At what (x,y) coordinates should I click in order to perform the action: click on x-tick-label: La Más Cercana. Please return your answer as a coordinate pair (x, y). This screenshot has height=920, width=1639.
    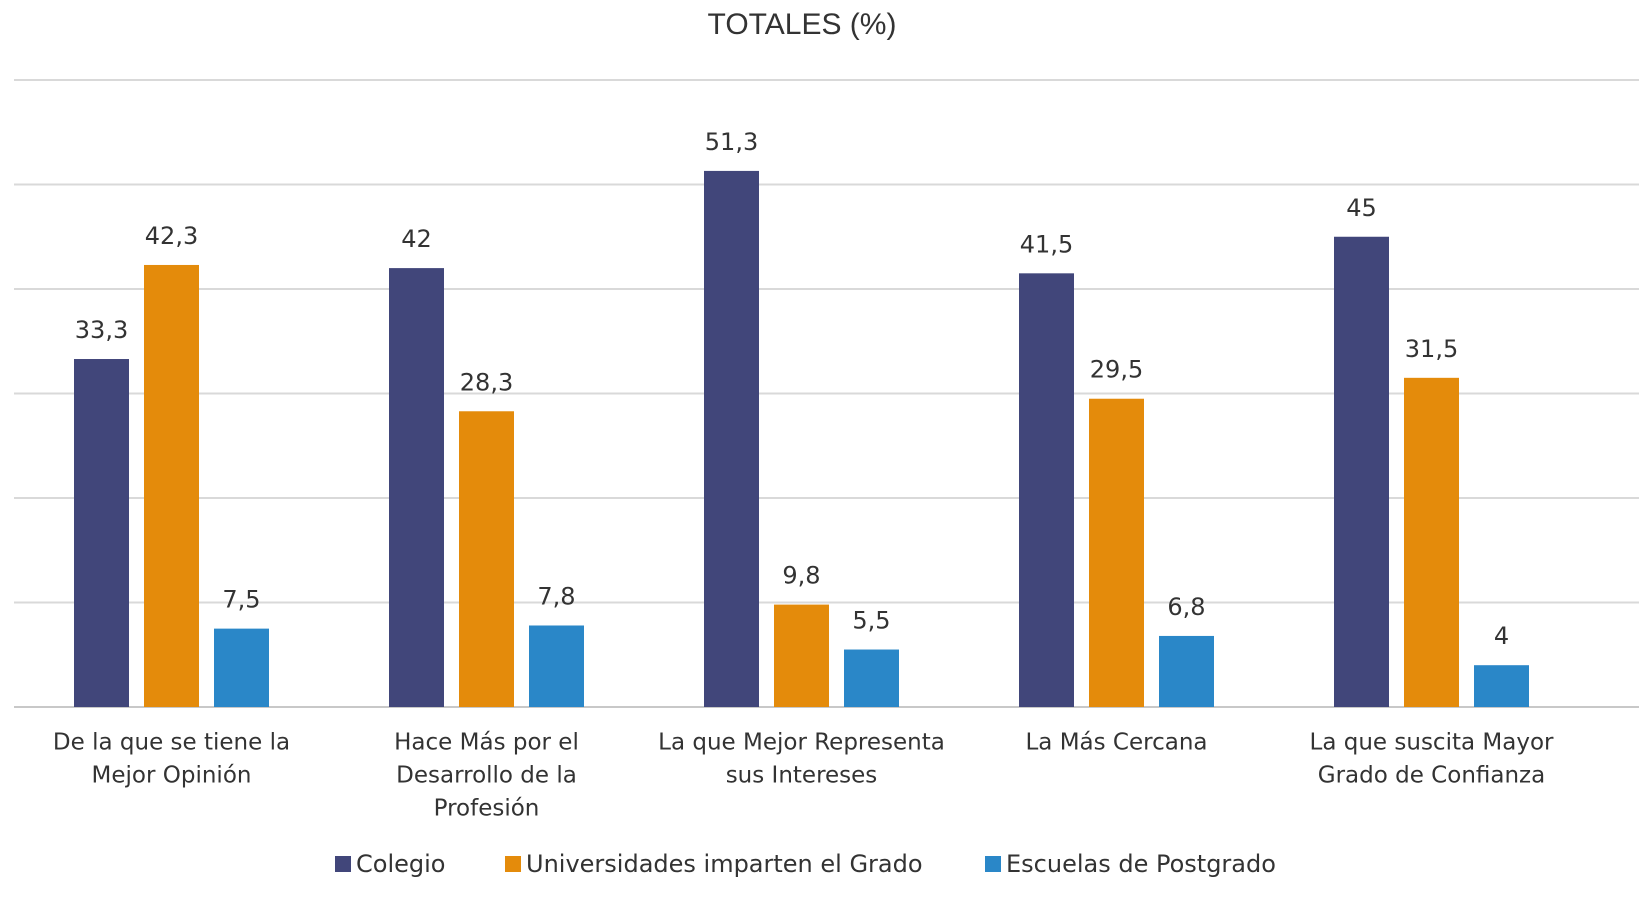
    Looking at the image, I should click on (1116, 743).